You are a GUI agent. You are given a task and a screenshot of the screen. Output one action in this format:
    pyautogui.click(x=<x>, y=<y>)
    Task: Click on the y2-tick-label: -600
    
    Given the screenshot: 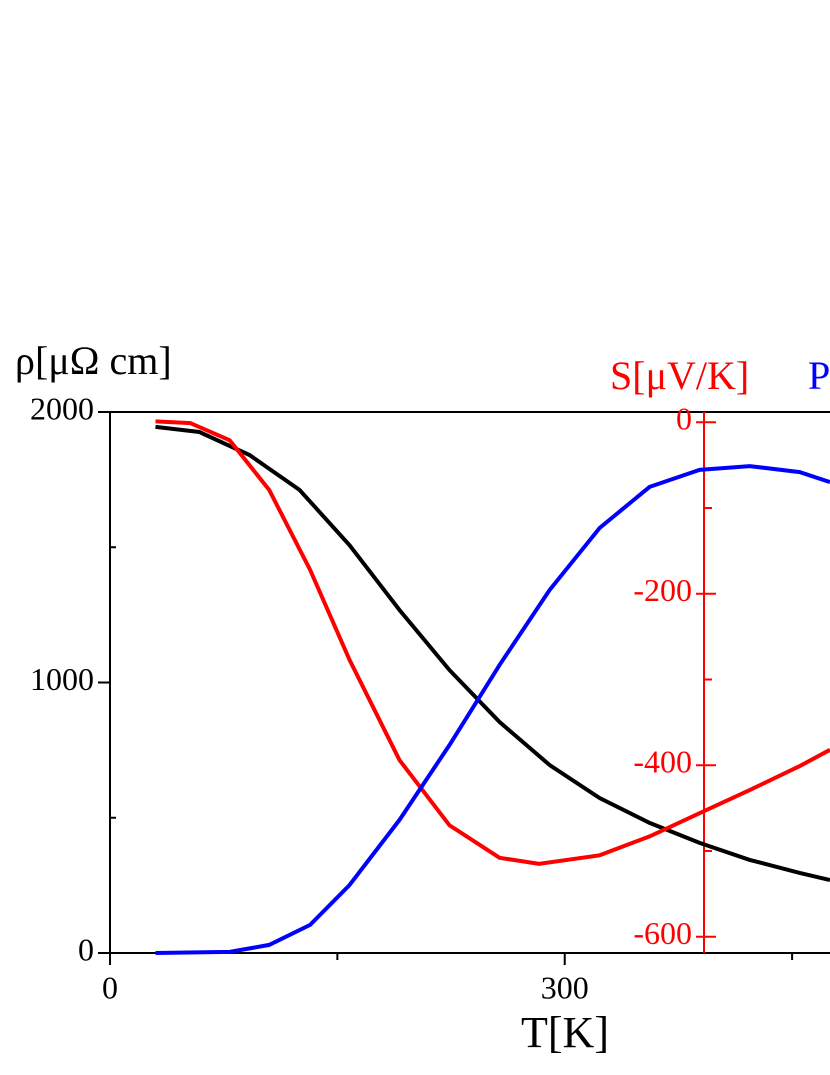 What is the action you would take?
    pyautogui.click(x=662, y=933)
    